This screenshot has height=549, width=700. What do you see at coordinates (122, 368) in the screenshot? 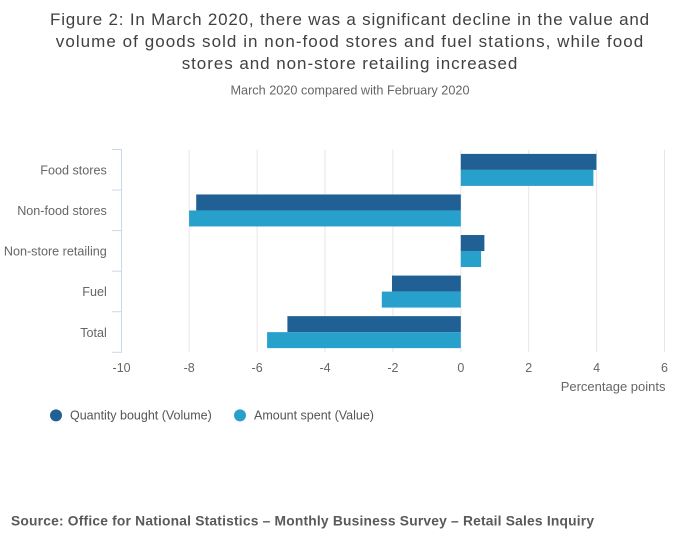
I see `svg-text: -10` at bounding box center [122, 368].